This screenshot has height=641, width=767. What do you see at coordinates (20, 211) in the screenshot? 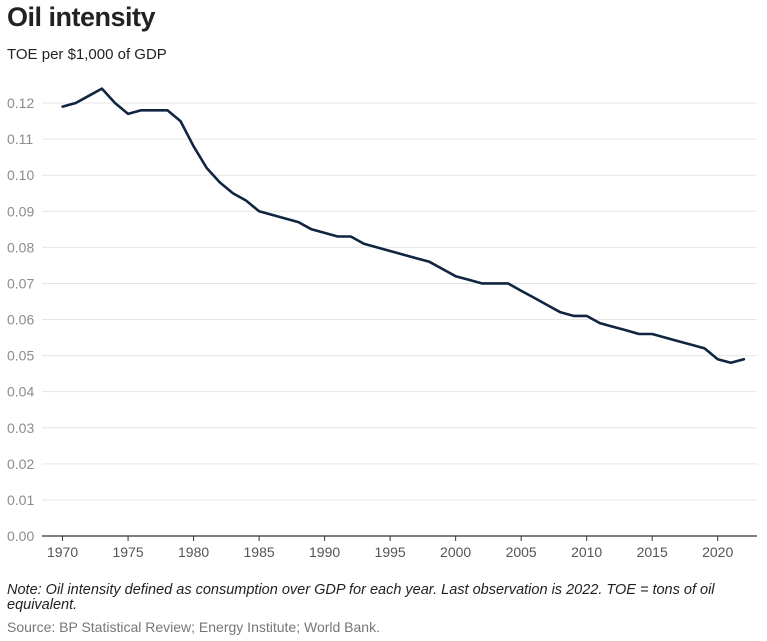
I see `y-tick-label: 0.09` at bounding box center [20, 211].